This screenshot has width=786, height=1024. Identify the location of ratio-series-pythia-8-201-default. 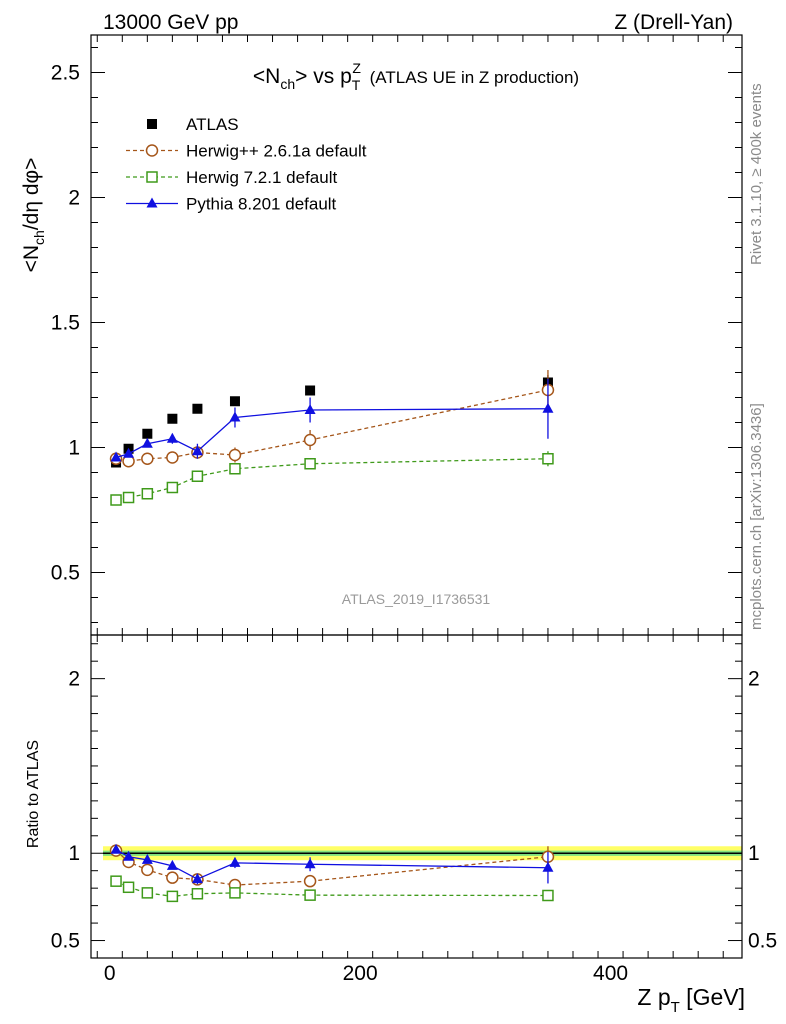
(332, 864).